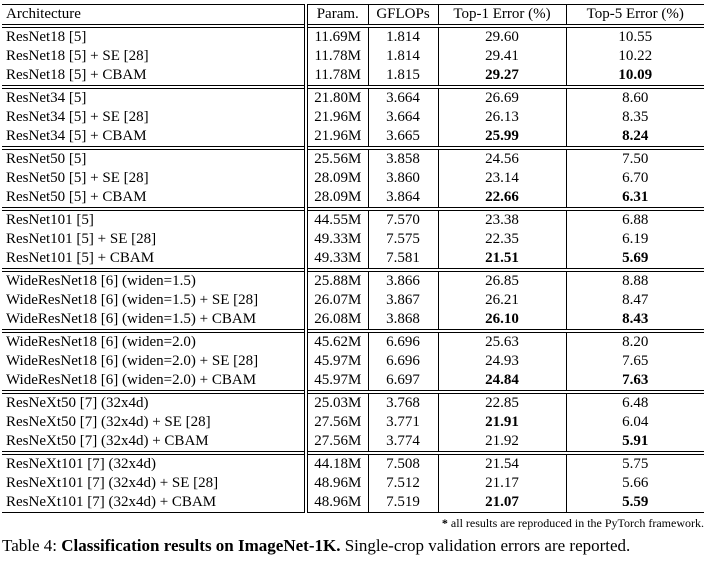 Image resolution: width=706 pixels, height=588 pixels. Describe the element at coordinates (502, 219) in the screenshot. I see `cell-top1-error: 23.38` at that location.